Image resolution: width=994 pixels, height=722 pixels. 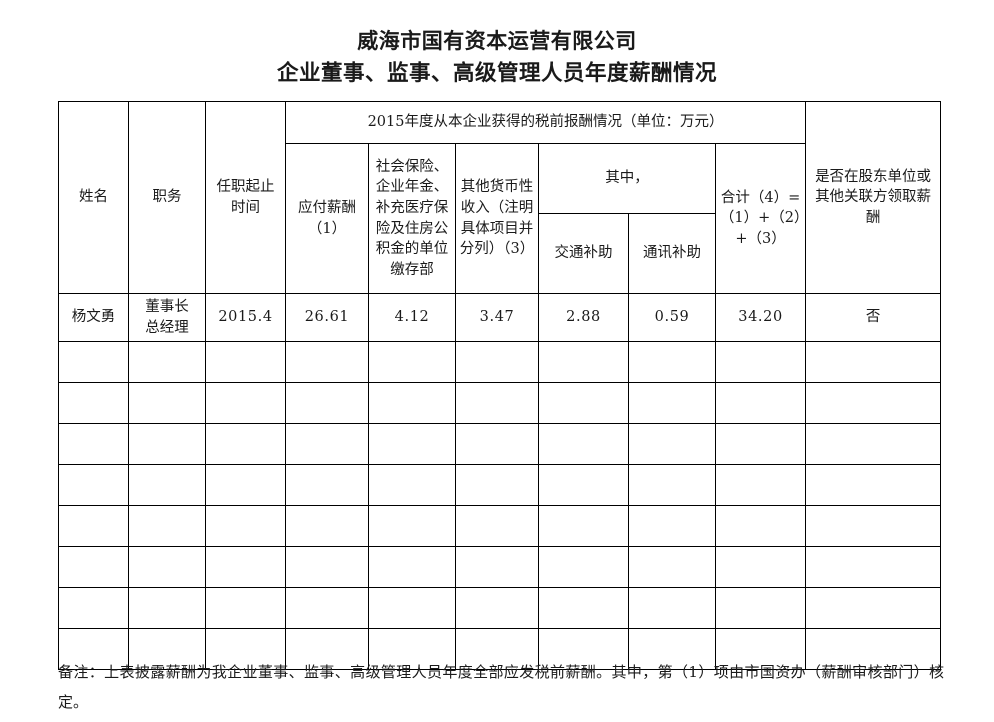 What do you see at coordinates (873, 197) in the screenshot?
I see `col-header-shareholder-salary: 是否在股东单位或其他关联方领取薪酬` at bounding box center [873, 197].